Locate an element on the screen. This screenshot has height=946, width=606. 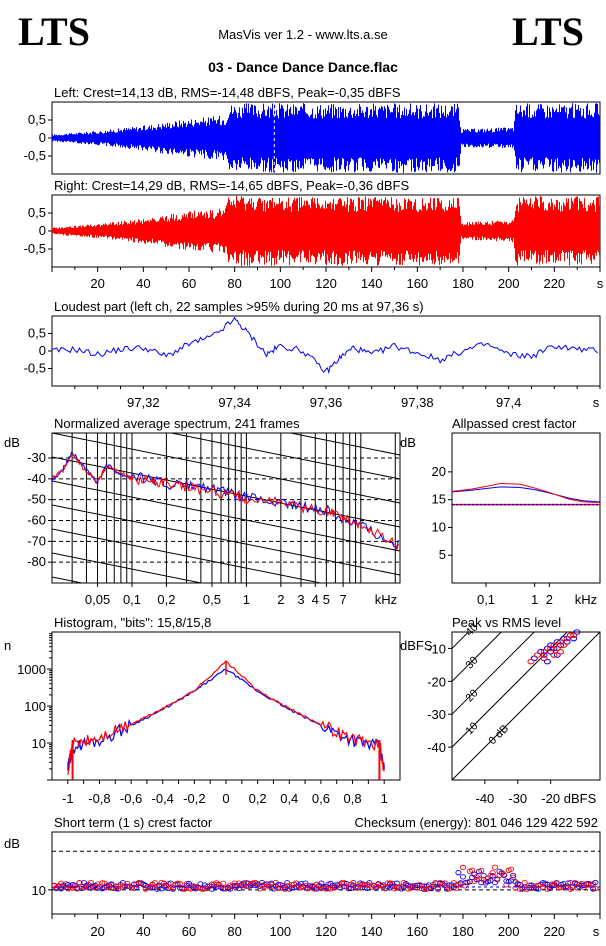
loudest-ytick-label: -0,5 is located at coordinates (35, 368).